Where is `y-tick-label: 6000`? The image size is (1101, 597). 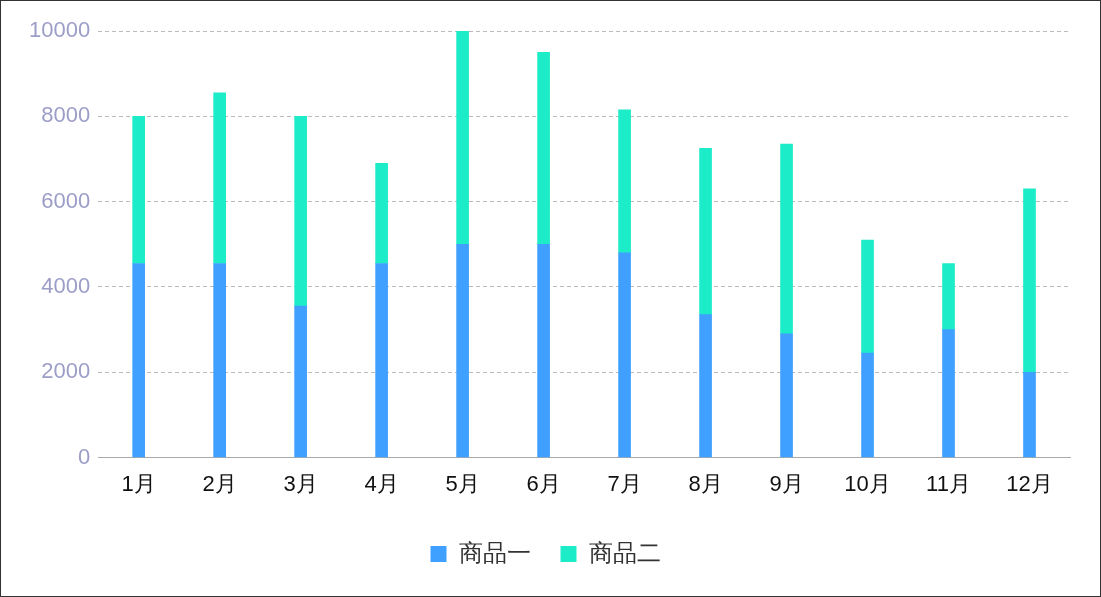 y-tick-label: 6000 is located at coordinates (66, 200).